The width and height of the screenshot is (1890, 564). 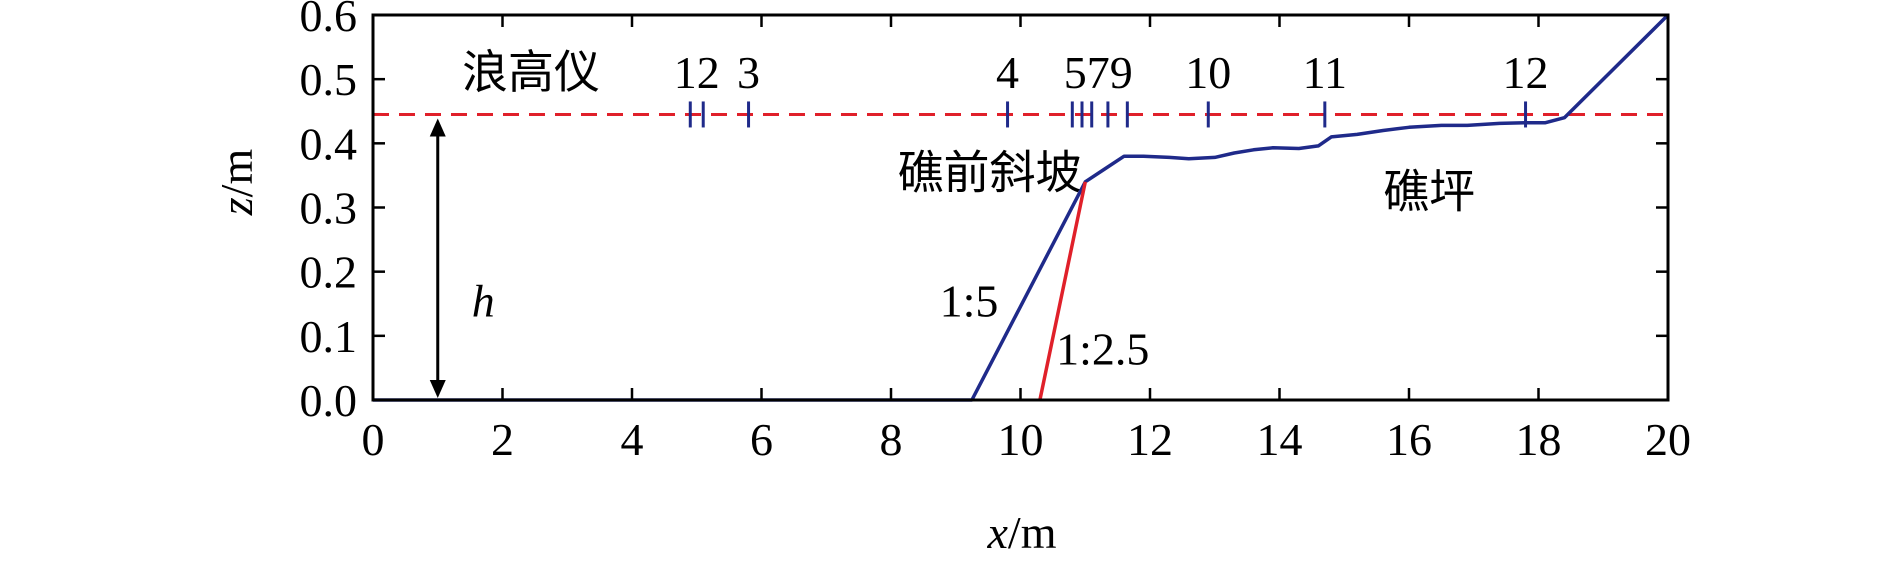 What do you see at coordinates (761, 439) in the screenshot?
I see `x-tick-label-6: 6` at bounding box center [761, 439].